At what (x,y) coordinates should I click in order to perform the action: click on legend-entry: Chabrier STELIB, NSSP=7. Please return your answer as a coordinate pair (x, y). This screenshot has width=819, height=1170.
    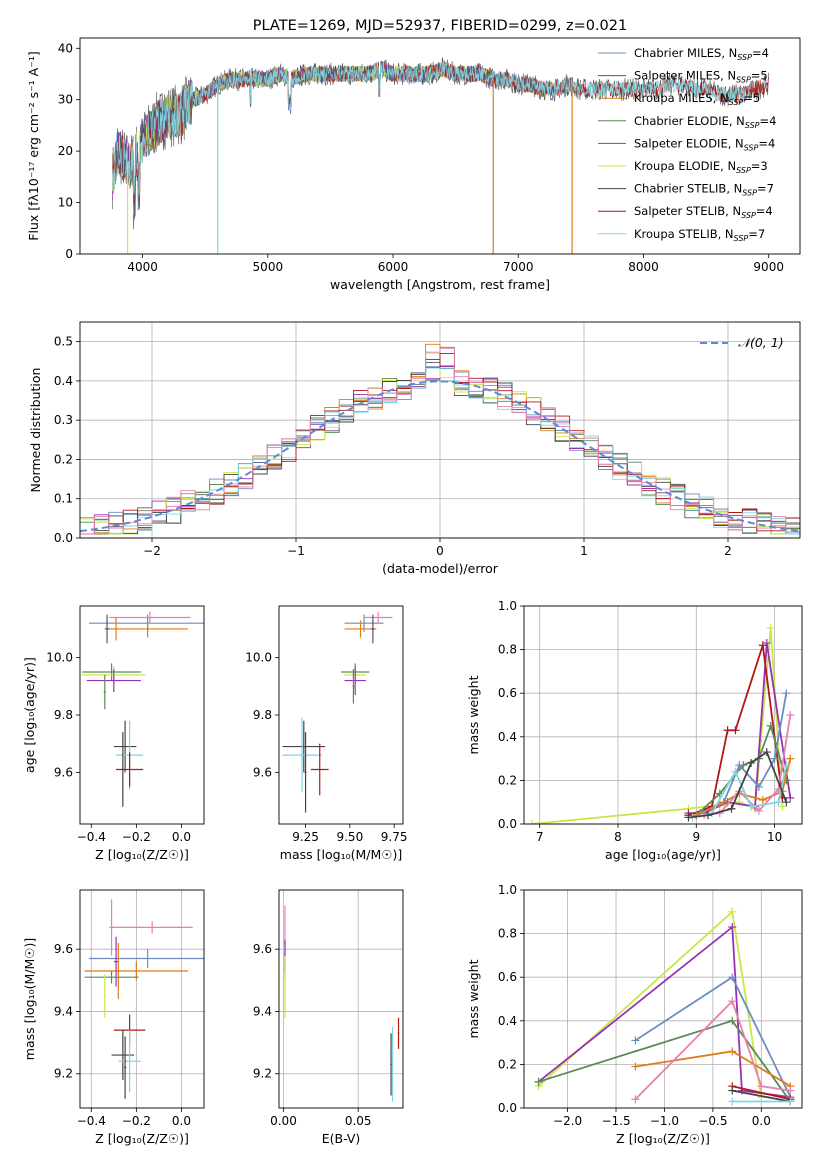
    Looking at the image, I should click on (704, 190).